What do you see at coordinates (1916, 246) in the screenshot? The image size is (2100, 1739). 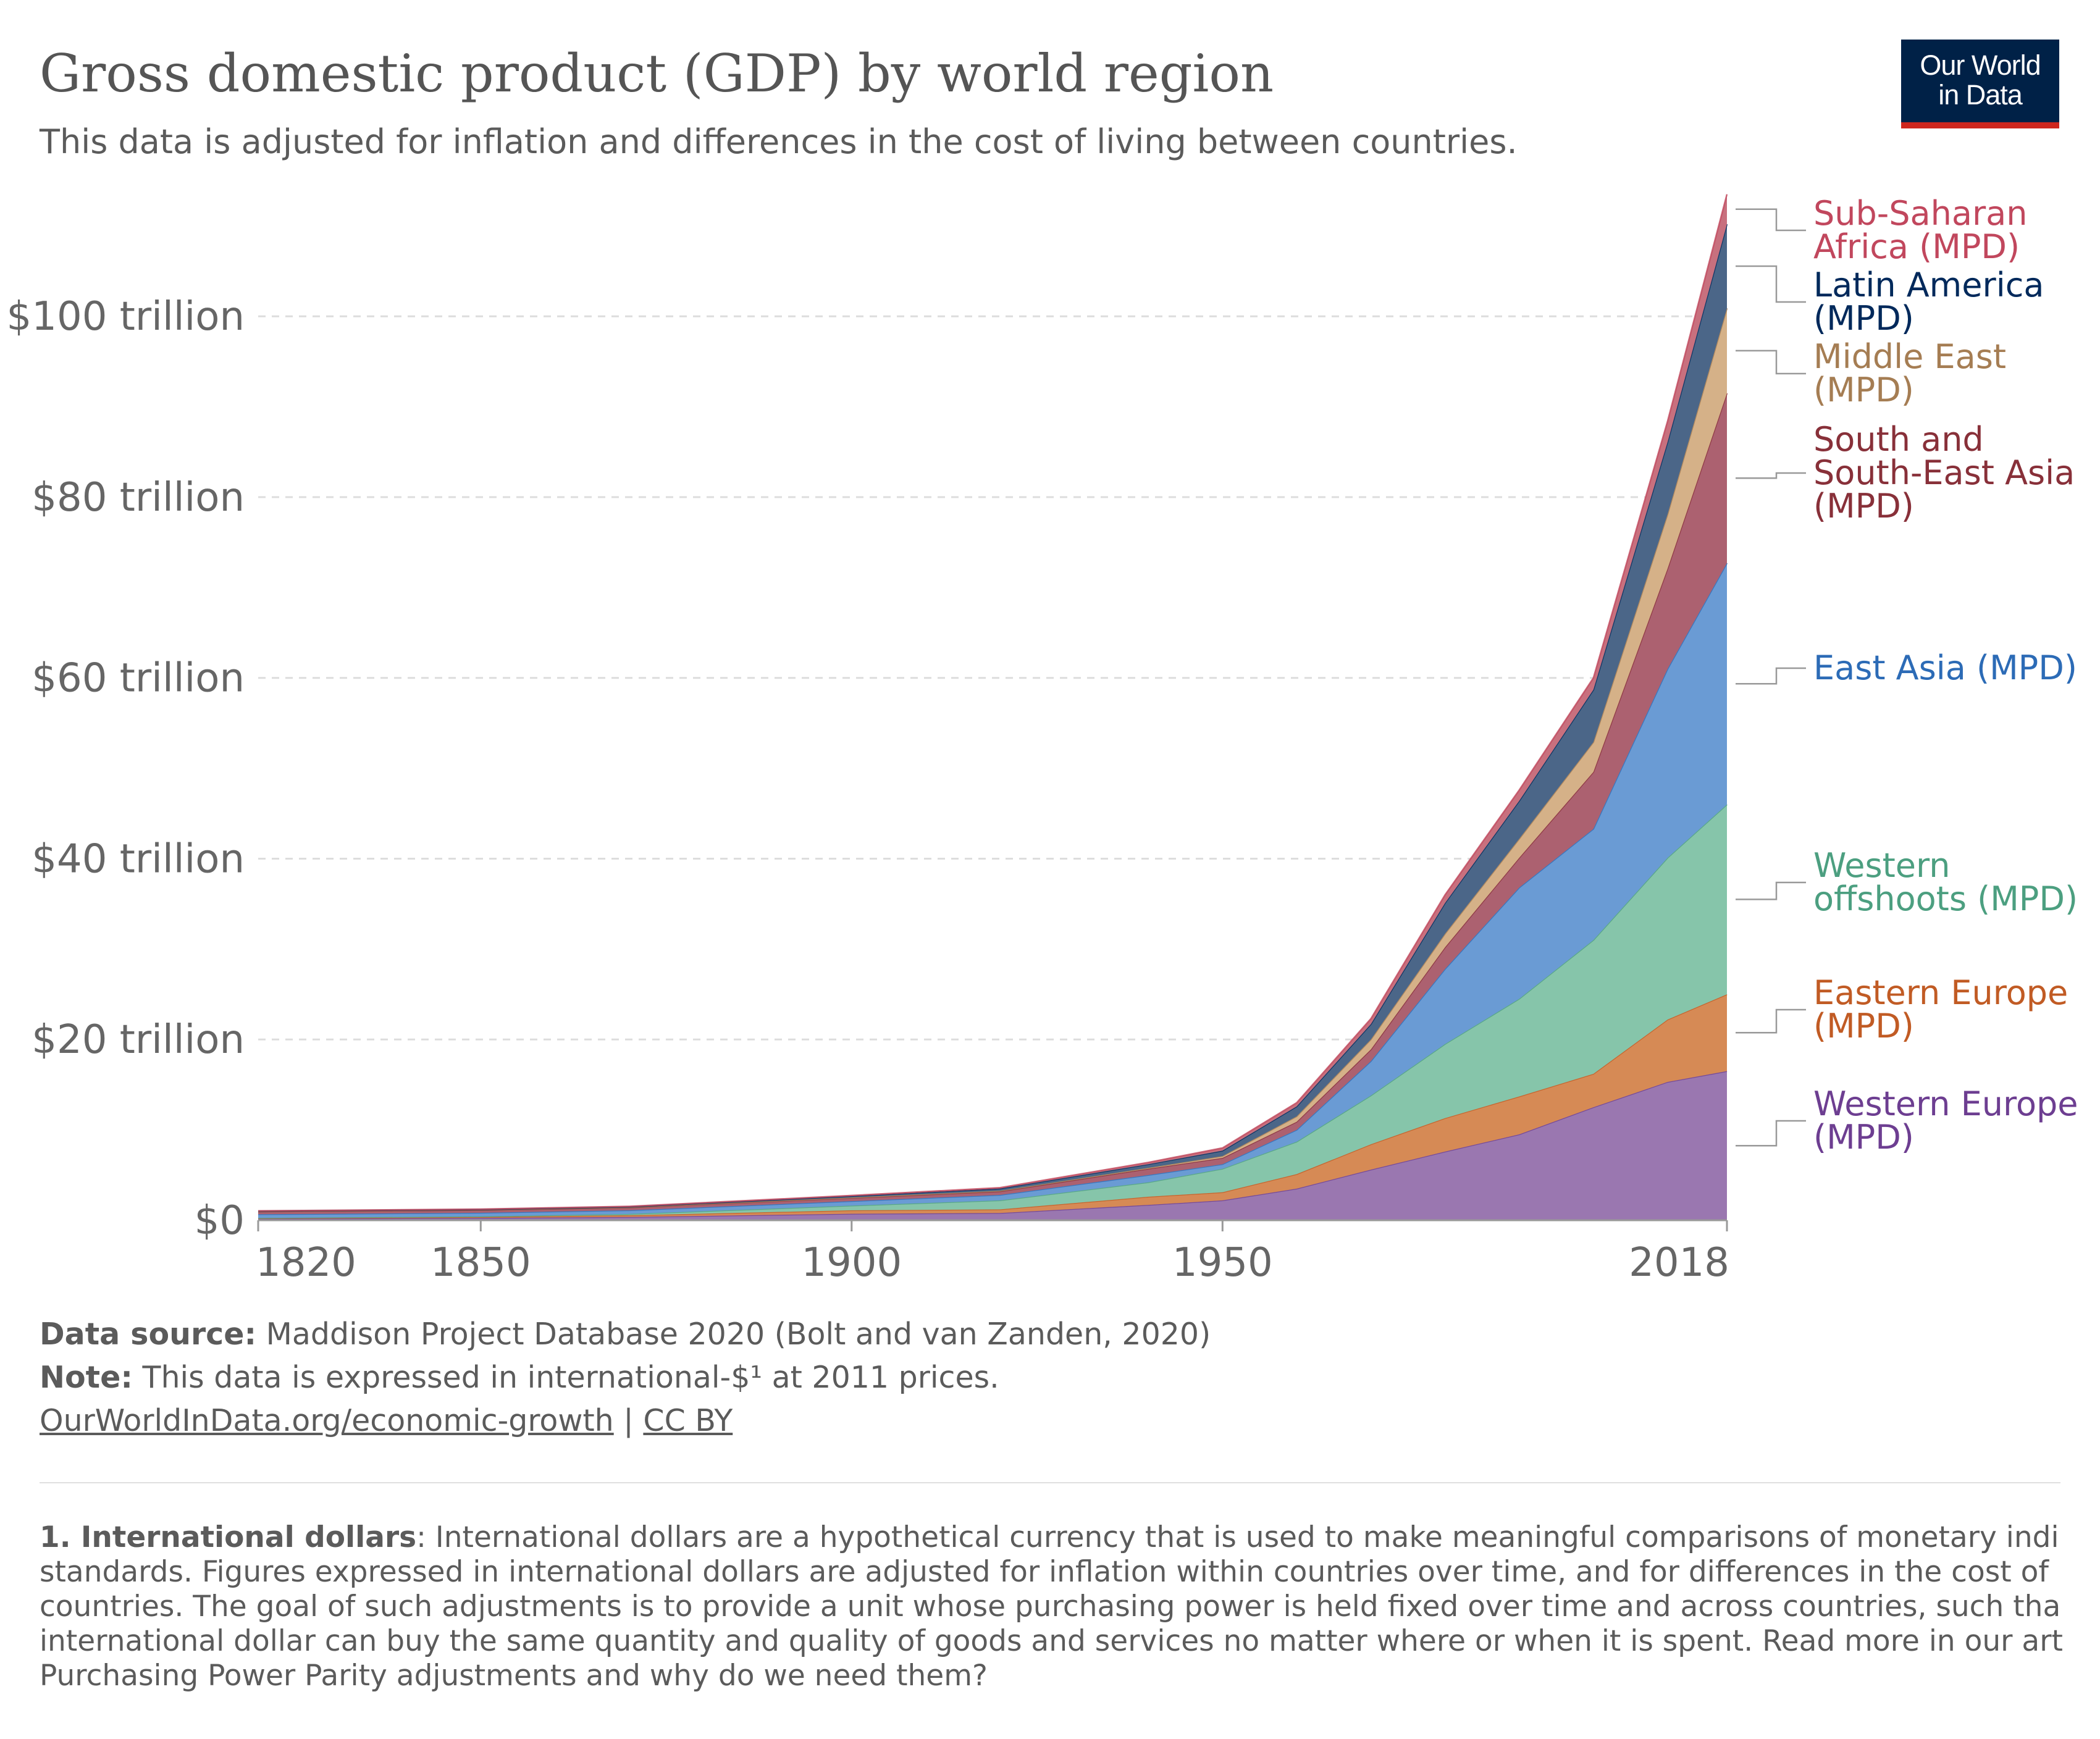 I see `series-label-line: Africa (MPD)` at bounding box center [1916, 246].